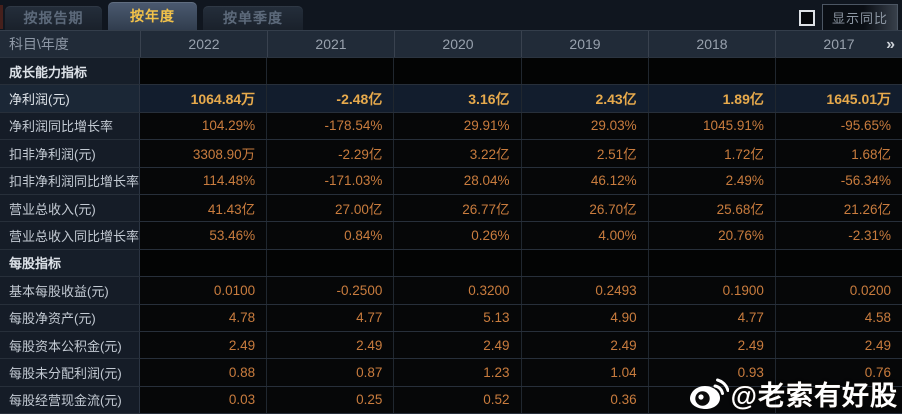 This screenshot has height=414, width=902. What do you see at coordinates (458, 400) in the screenshot?
I see `cell-value: 0.52` at bounding box center [458, 400].